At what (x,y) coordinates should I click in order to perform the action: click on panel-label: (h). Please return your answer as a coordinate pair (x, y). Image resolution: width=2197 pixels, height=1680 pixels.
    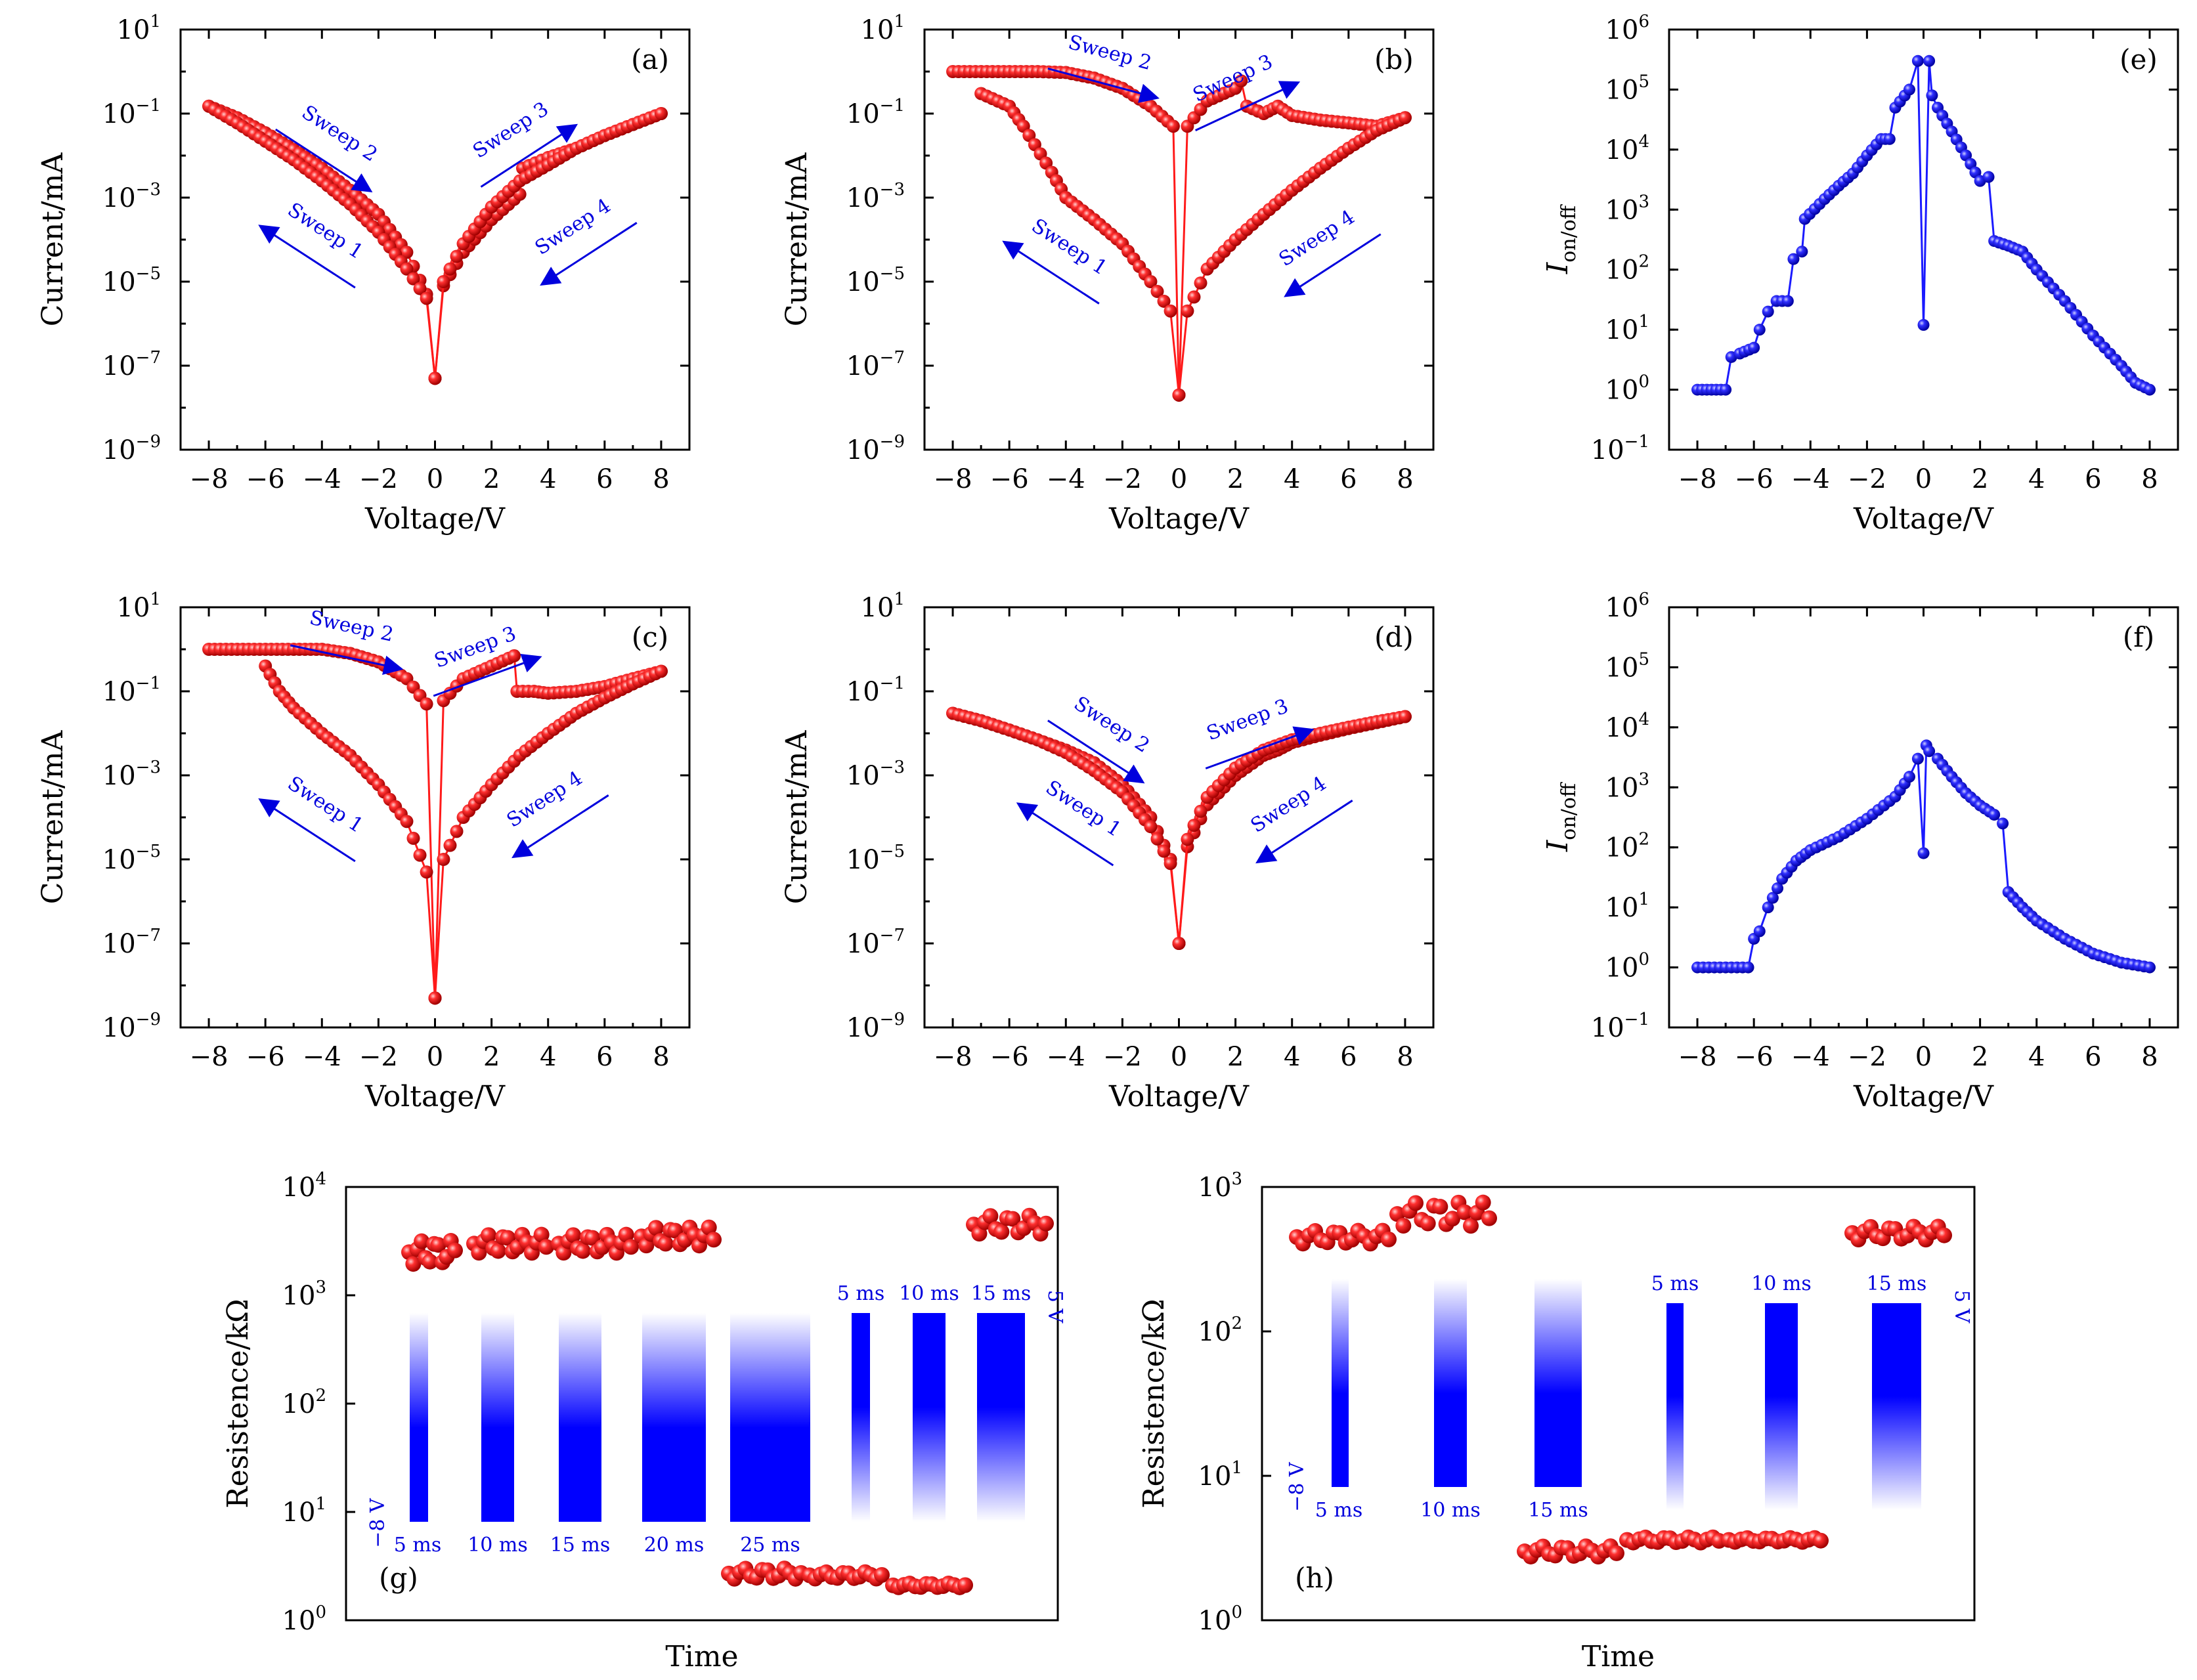
    Looking at the image, I should click on (1315, 1578).